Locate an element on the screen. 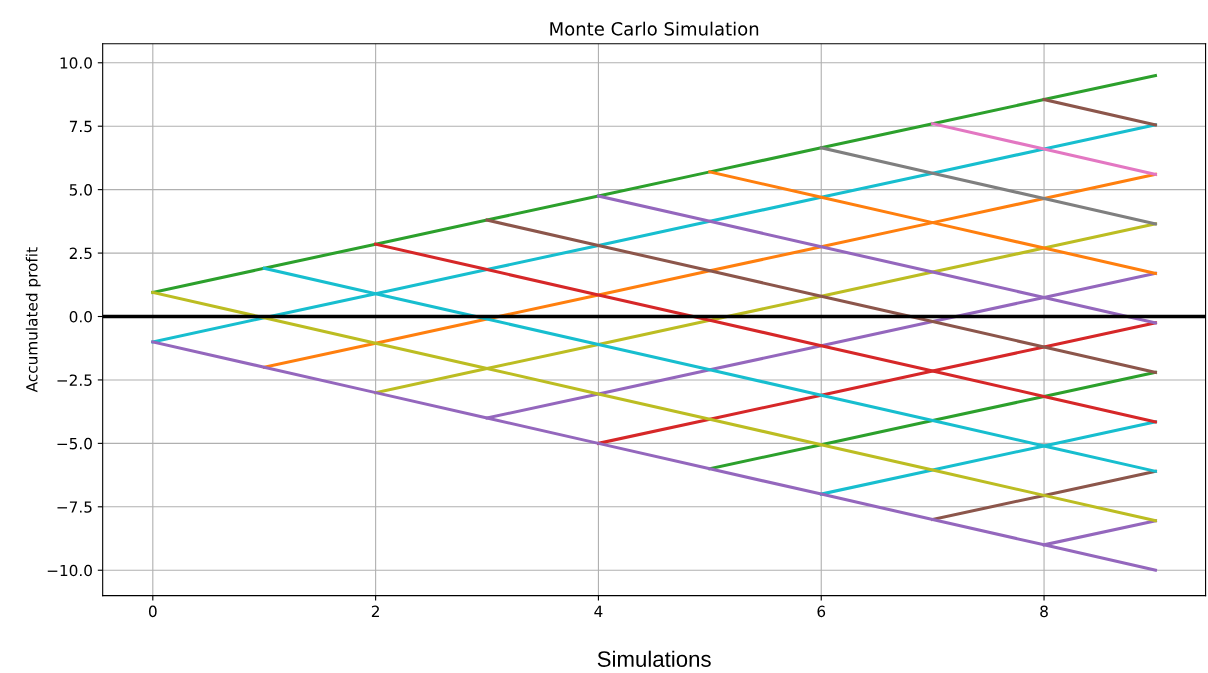  x-axis-title: Simulations is located at coordinates (654, 658).